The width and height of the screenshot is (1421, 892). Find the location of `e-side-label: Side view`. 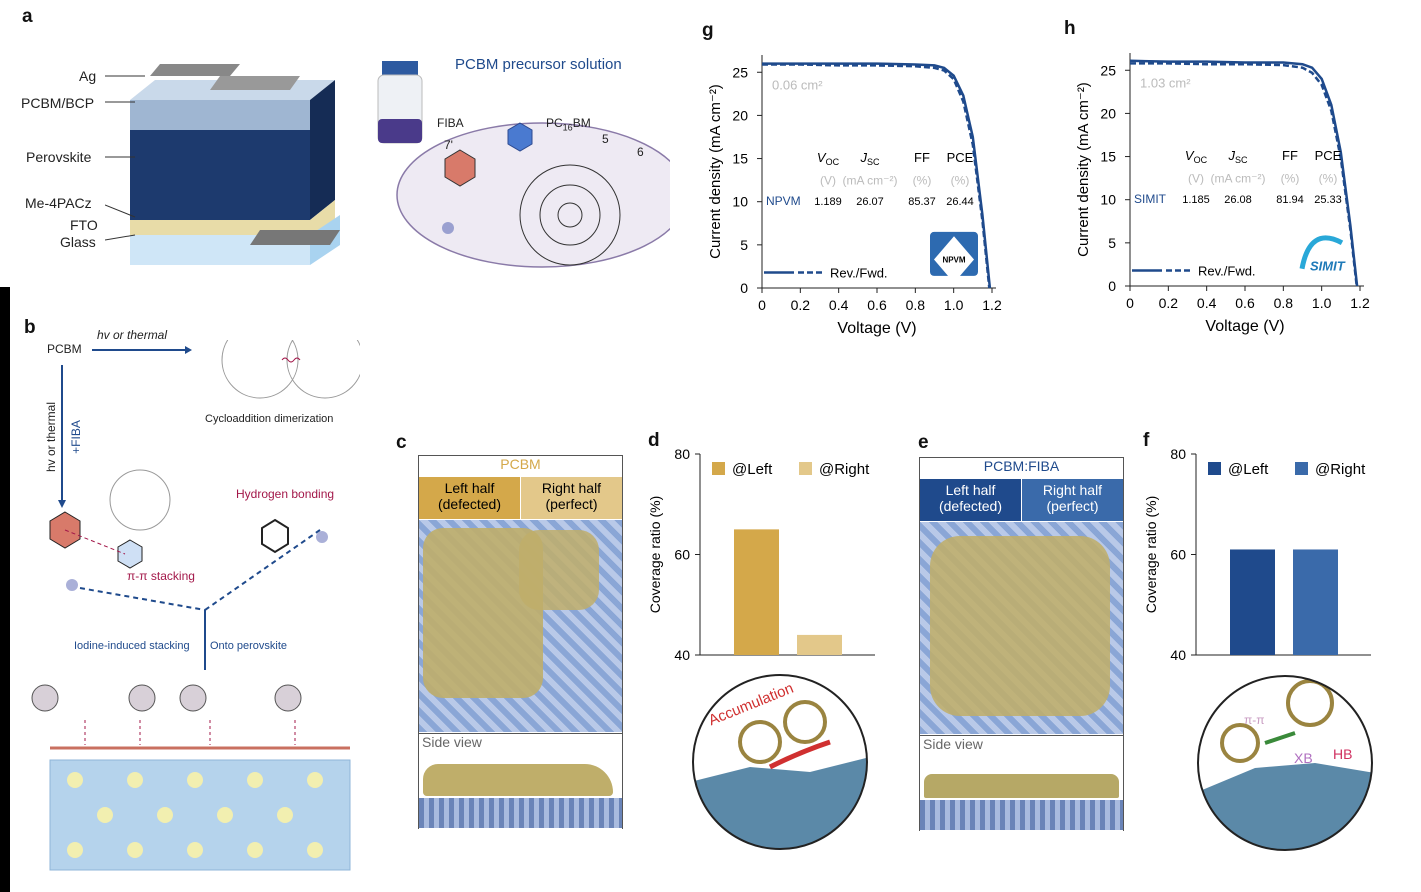

e-side-label: Side view is located at coordinates (953, 744).